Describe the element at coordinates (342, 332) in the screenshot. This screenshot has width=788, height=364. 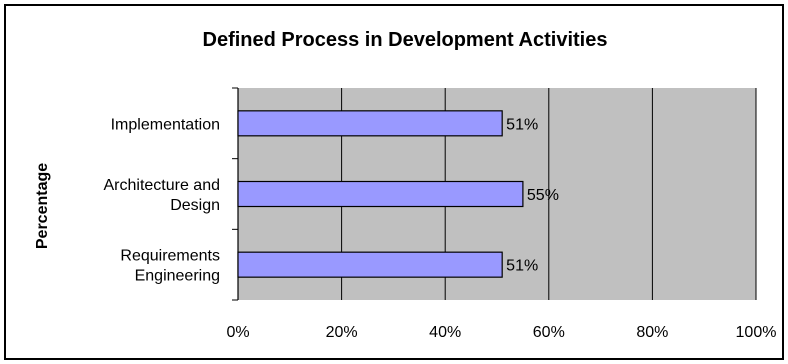
I see `x-tick-label-20: 20%` at that location.